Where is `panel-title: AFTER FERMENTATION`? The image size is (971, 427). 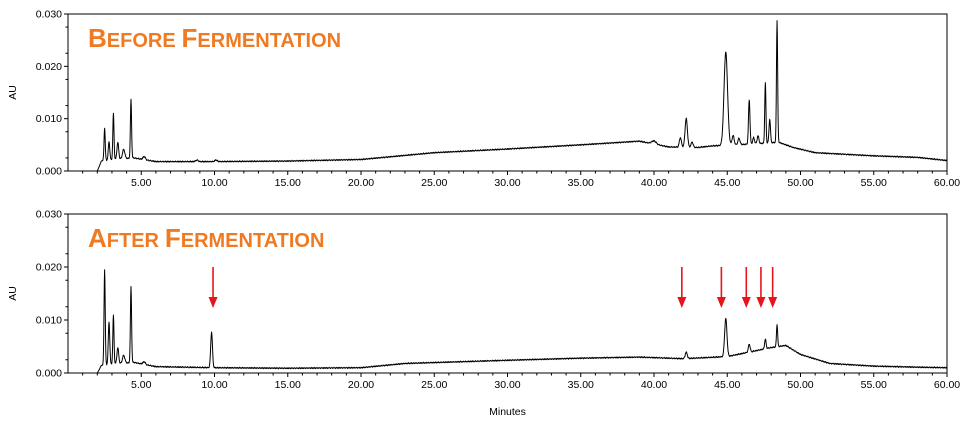
panel-title: AFTER FERMENTATION is located at coordinates (206, 238).